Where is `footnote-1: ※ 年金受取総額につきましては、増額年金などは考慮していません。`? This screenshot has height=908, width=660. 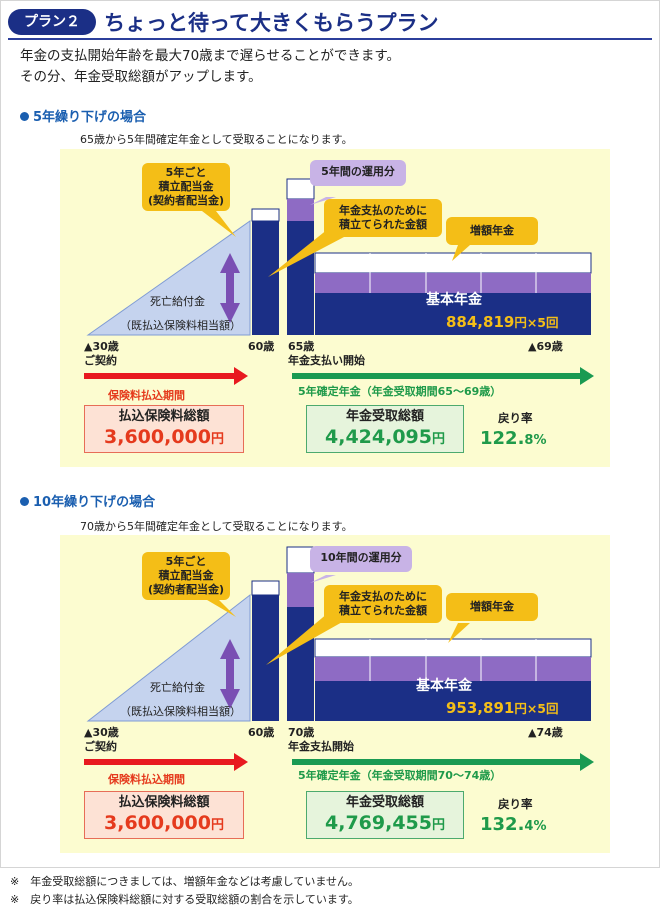
footnote-1: ※ 年金受取総額につきましては、増額年金などは考慮していません。 is located at coordinates (185, 881).